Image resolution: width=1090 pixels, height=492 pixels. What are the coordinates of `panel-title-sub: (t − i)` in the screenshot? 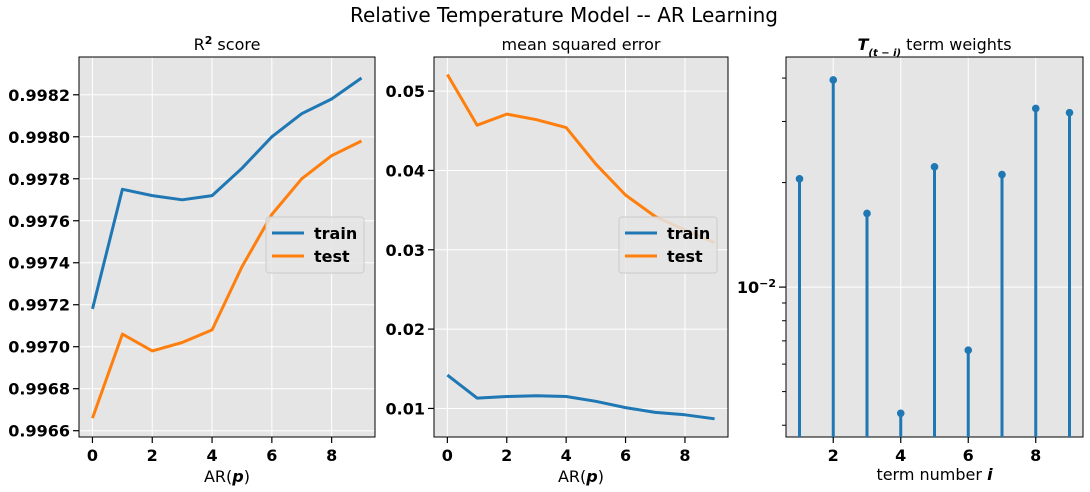 It's located at (884, 53).